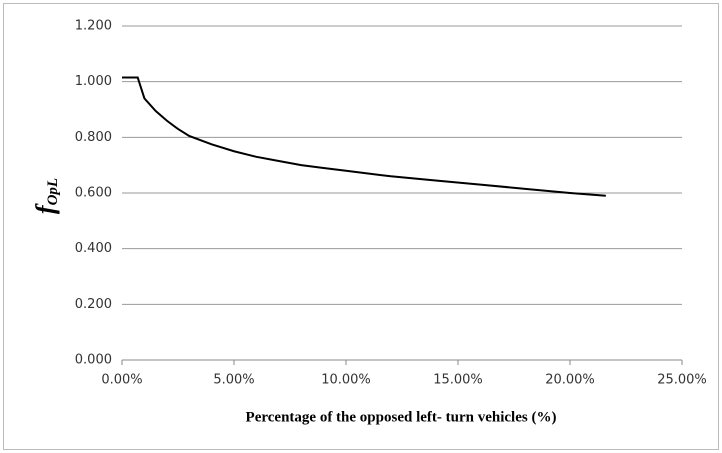 The width and height of the screenshot is (722, 453). I want to click on x-tick-label: 0.00%, so click(121, 380).